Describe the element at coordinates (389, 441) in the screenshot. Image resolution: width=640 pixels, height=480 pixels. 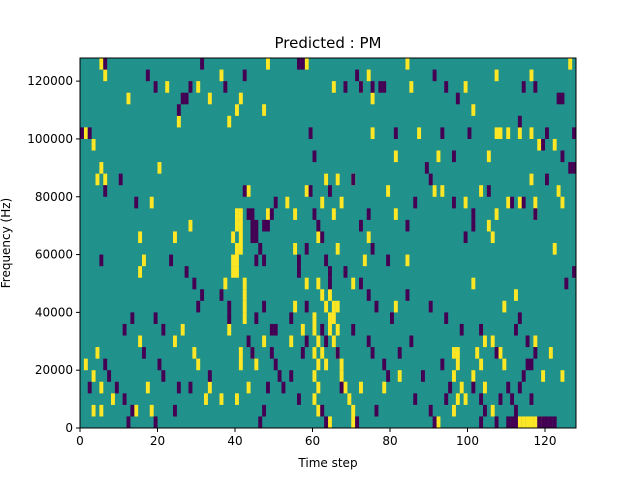
I see `x-tick-label-4: 80` at that location.